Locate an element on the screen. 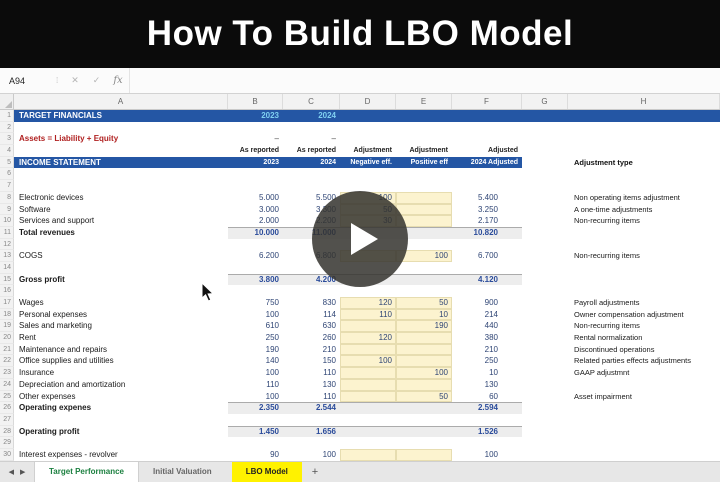 The height and width of the screenshot is (482, 720). cell-F2 is located at coordinates (487, 128).